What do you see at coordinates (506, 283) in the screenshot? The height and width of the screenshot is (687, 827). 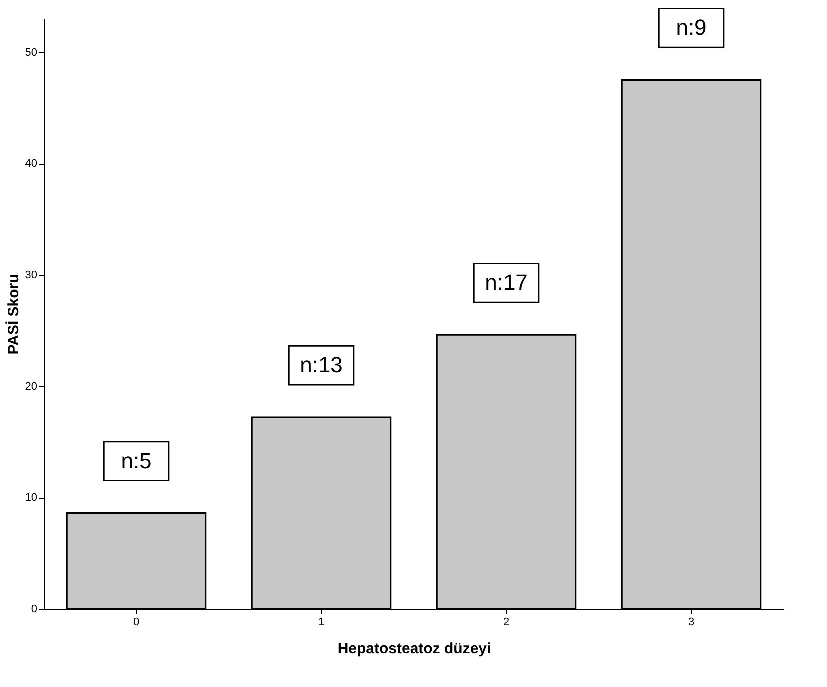 I see `annotation: n:17` at bounding box center [506, 283].